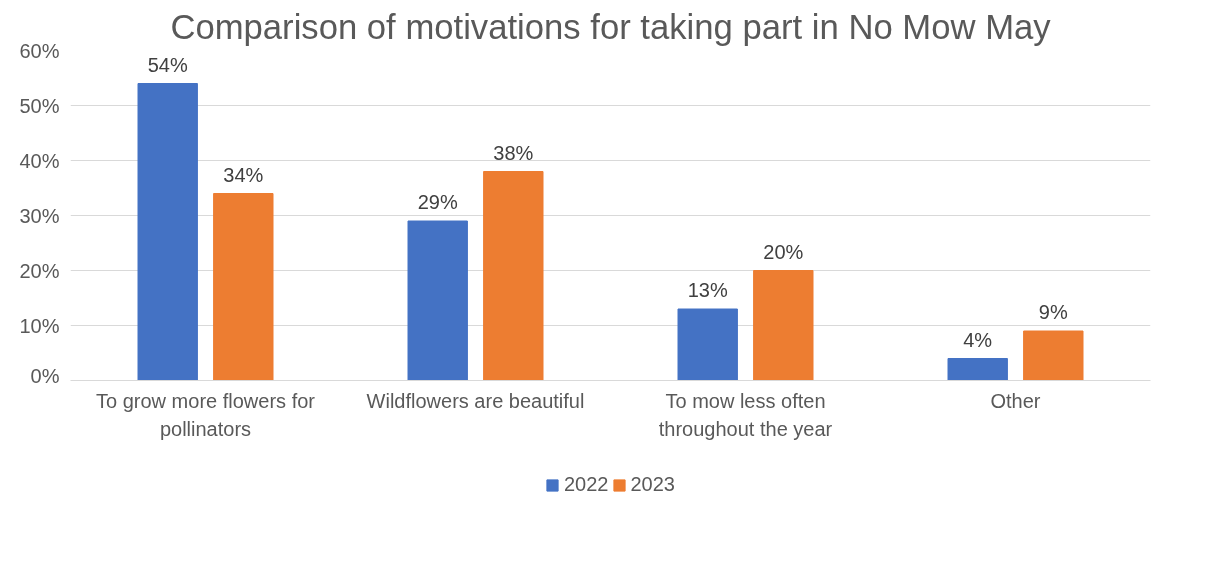  I want to click on x-tick-label: To mow less often throughout the year, so click(745, 415).